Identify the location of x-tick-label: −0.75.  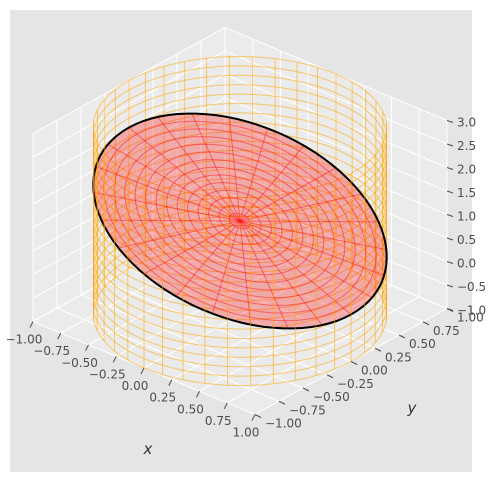
(51, 351).